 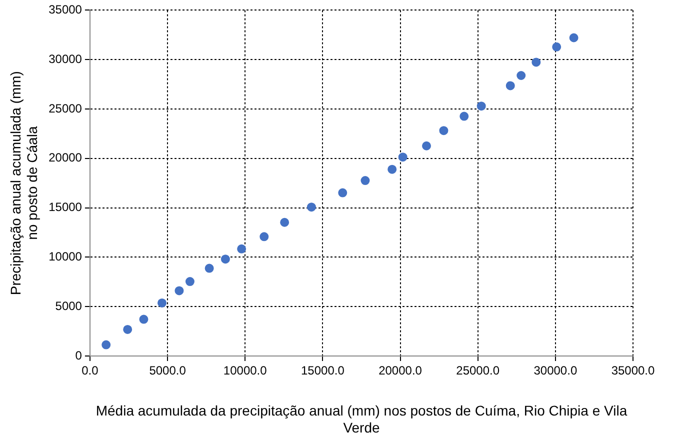 I want to click on y-axis-title: Precipitação anual acumulada (mm) no posto de Cáala, so click(x=23, y=183).